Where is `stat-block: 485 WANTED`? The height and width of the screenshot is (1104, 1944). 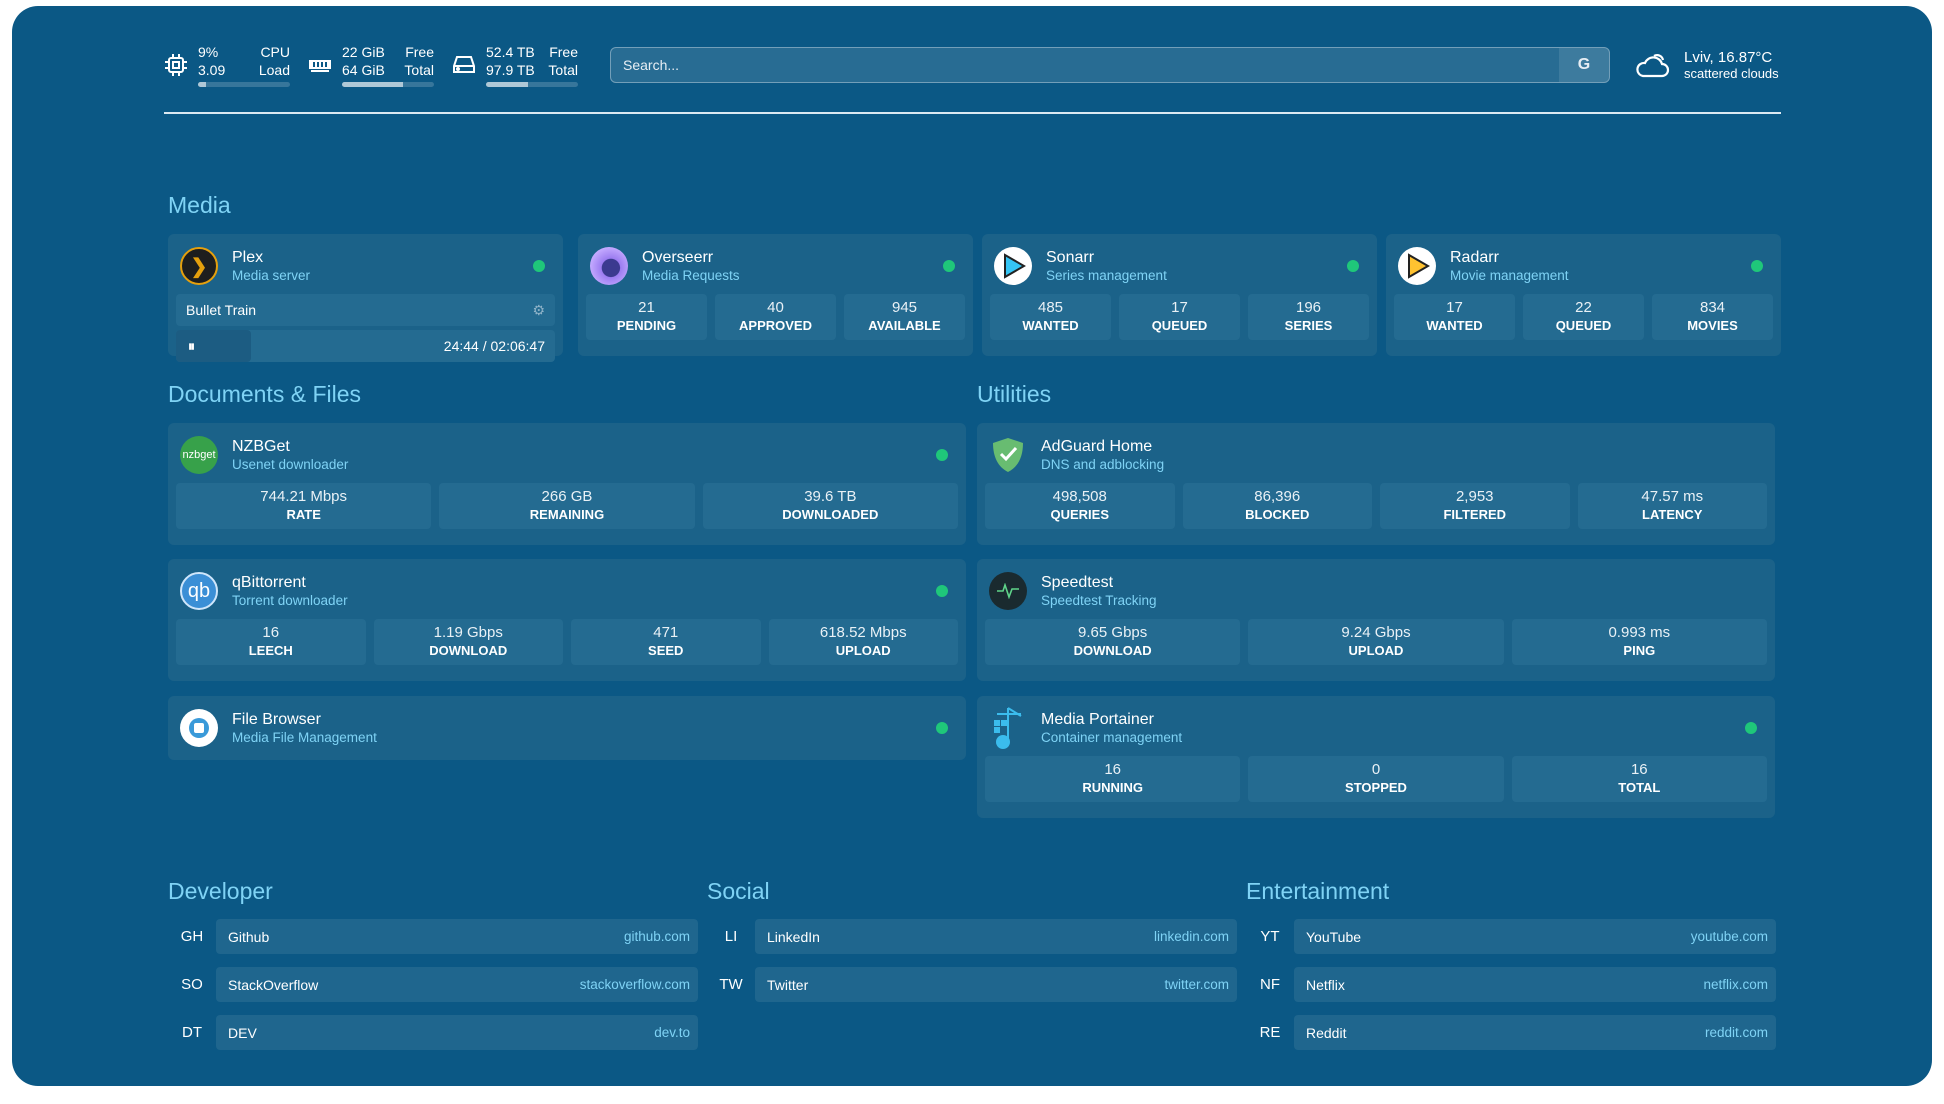 stat-block: 485 WANTED is located at coordinates (1050, 317).